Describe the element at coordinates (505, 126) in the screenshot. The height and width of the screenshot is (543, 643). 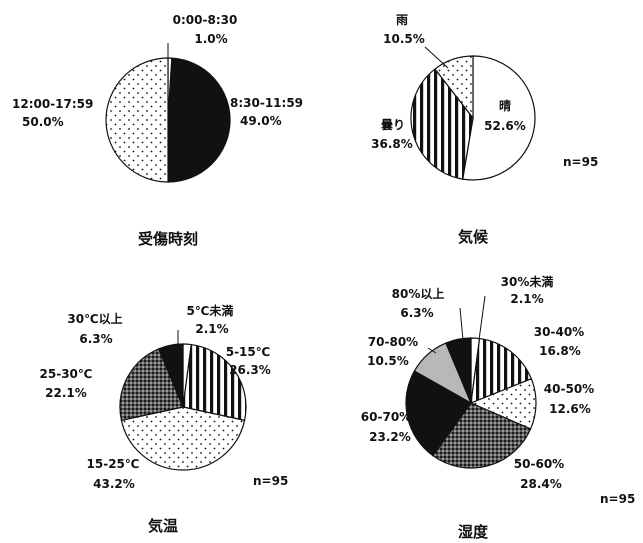
I see `slice-value: 52.6%` at that location.